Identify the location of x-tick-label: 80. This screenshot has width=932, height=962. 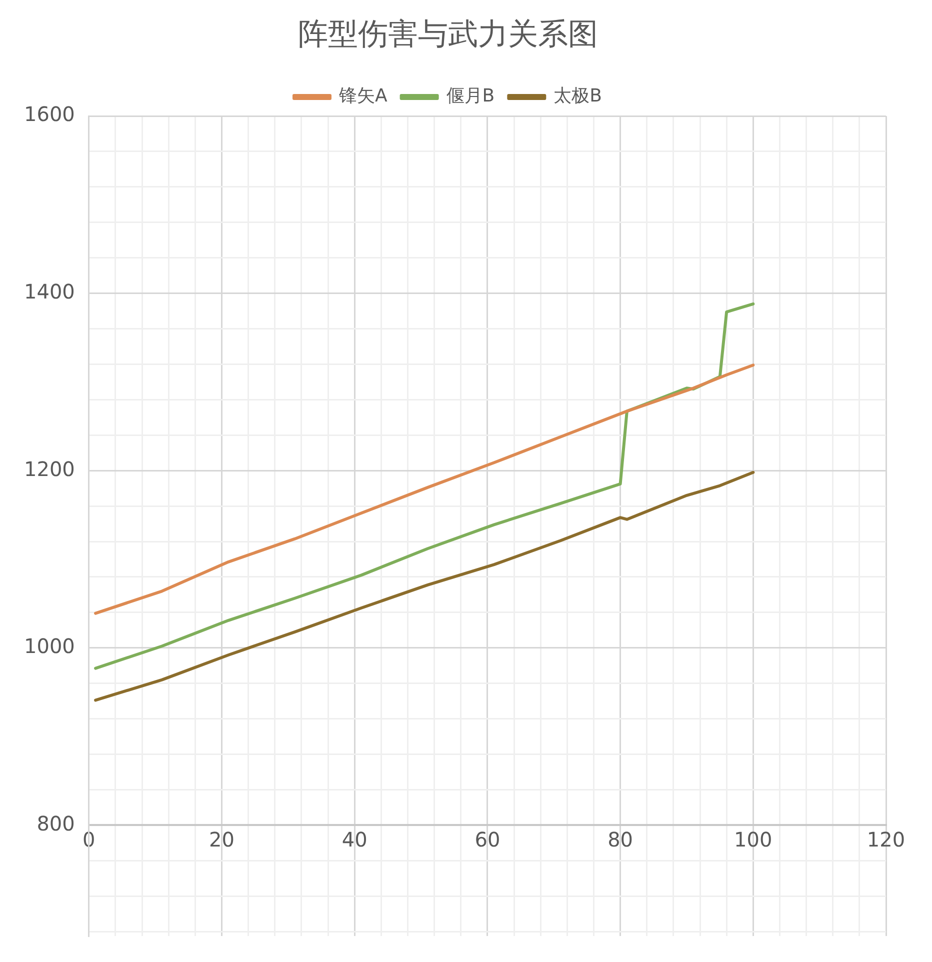
(621, 839).